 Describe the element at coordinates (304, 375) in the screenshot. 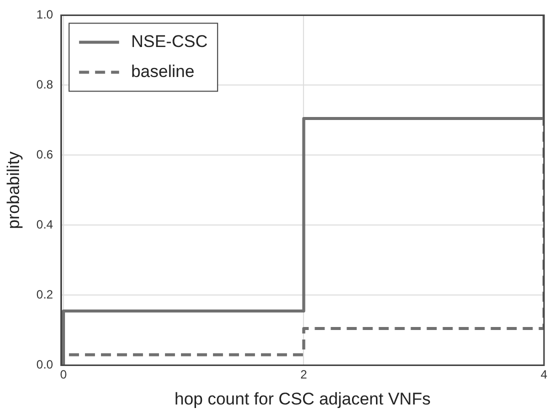

I see `x-tick-label: 2` at that location.